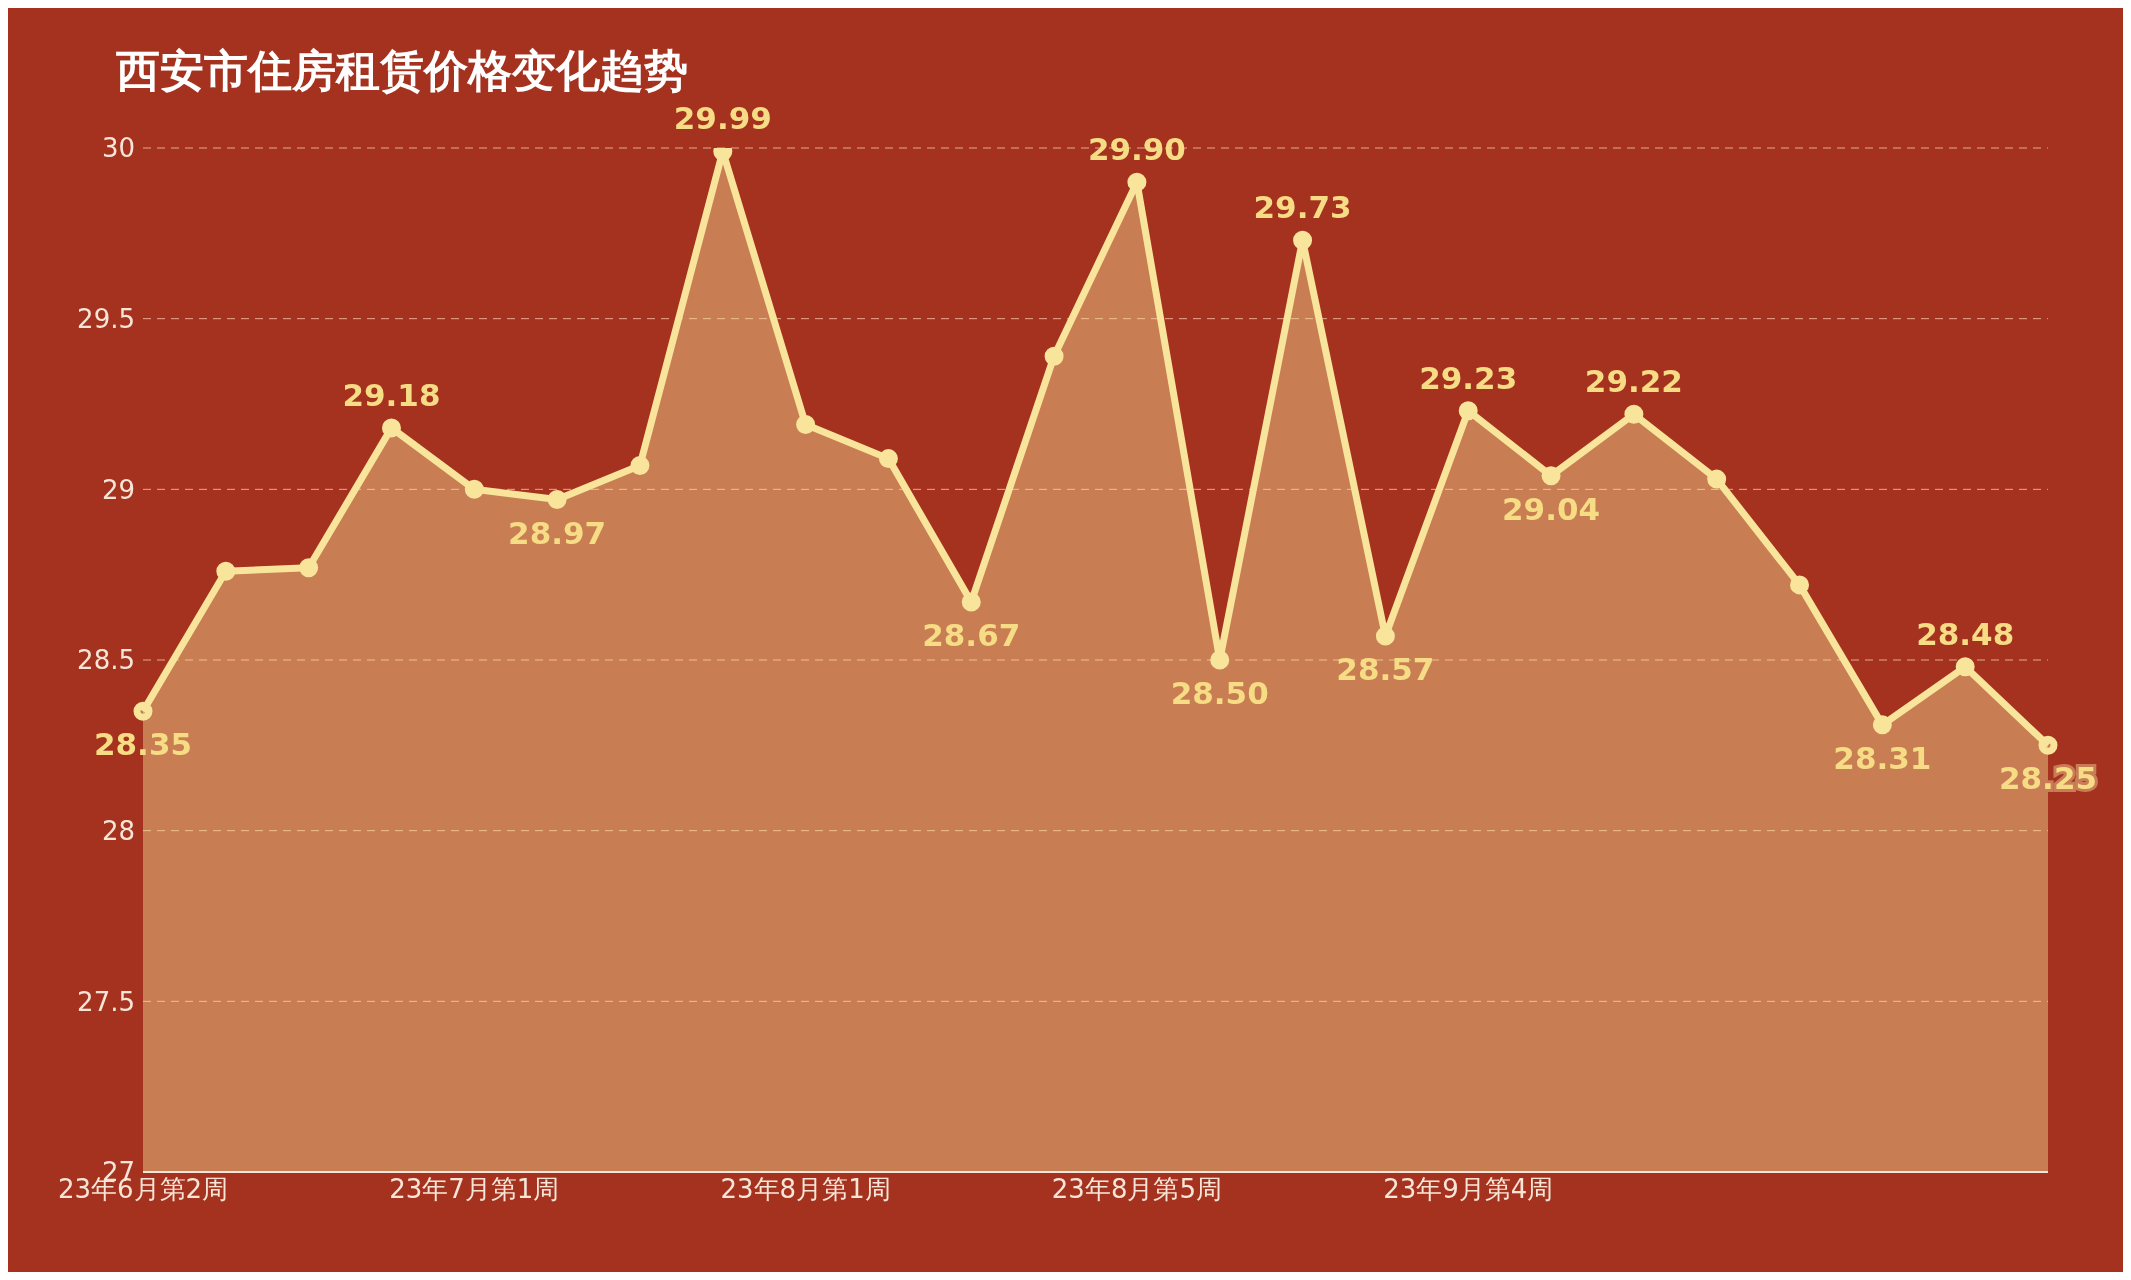 The image size is (2131, 1280). What do you see at coordinates (1551, 508) in the screenshot?
I see `data-label: 29.04` at bounding box center [1551, 508].